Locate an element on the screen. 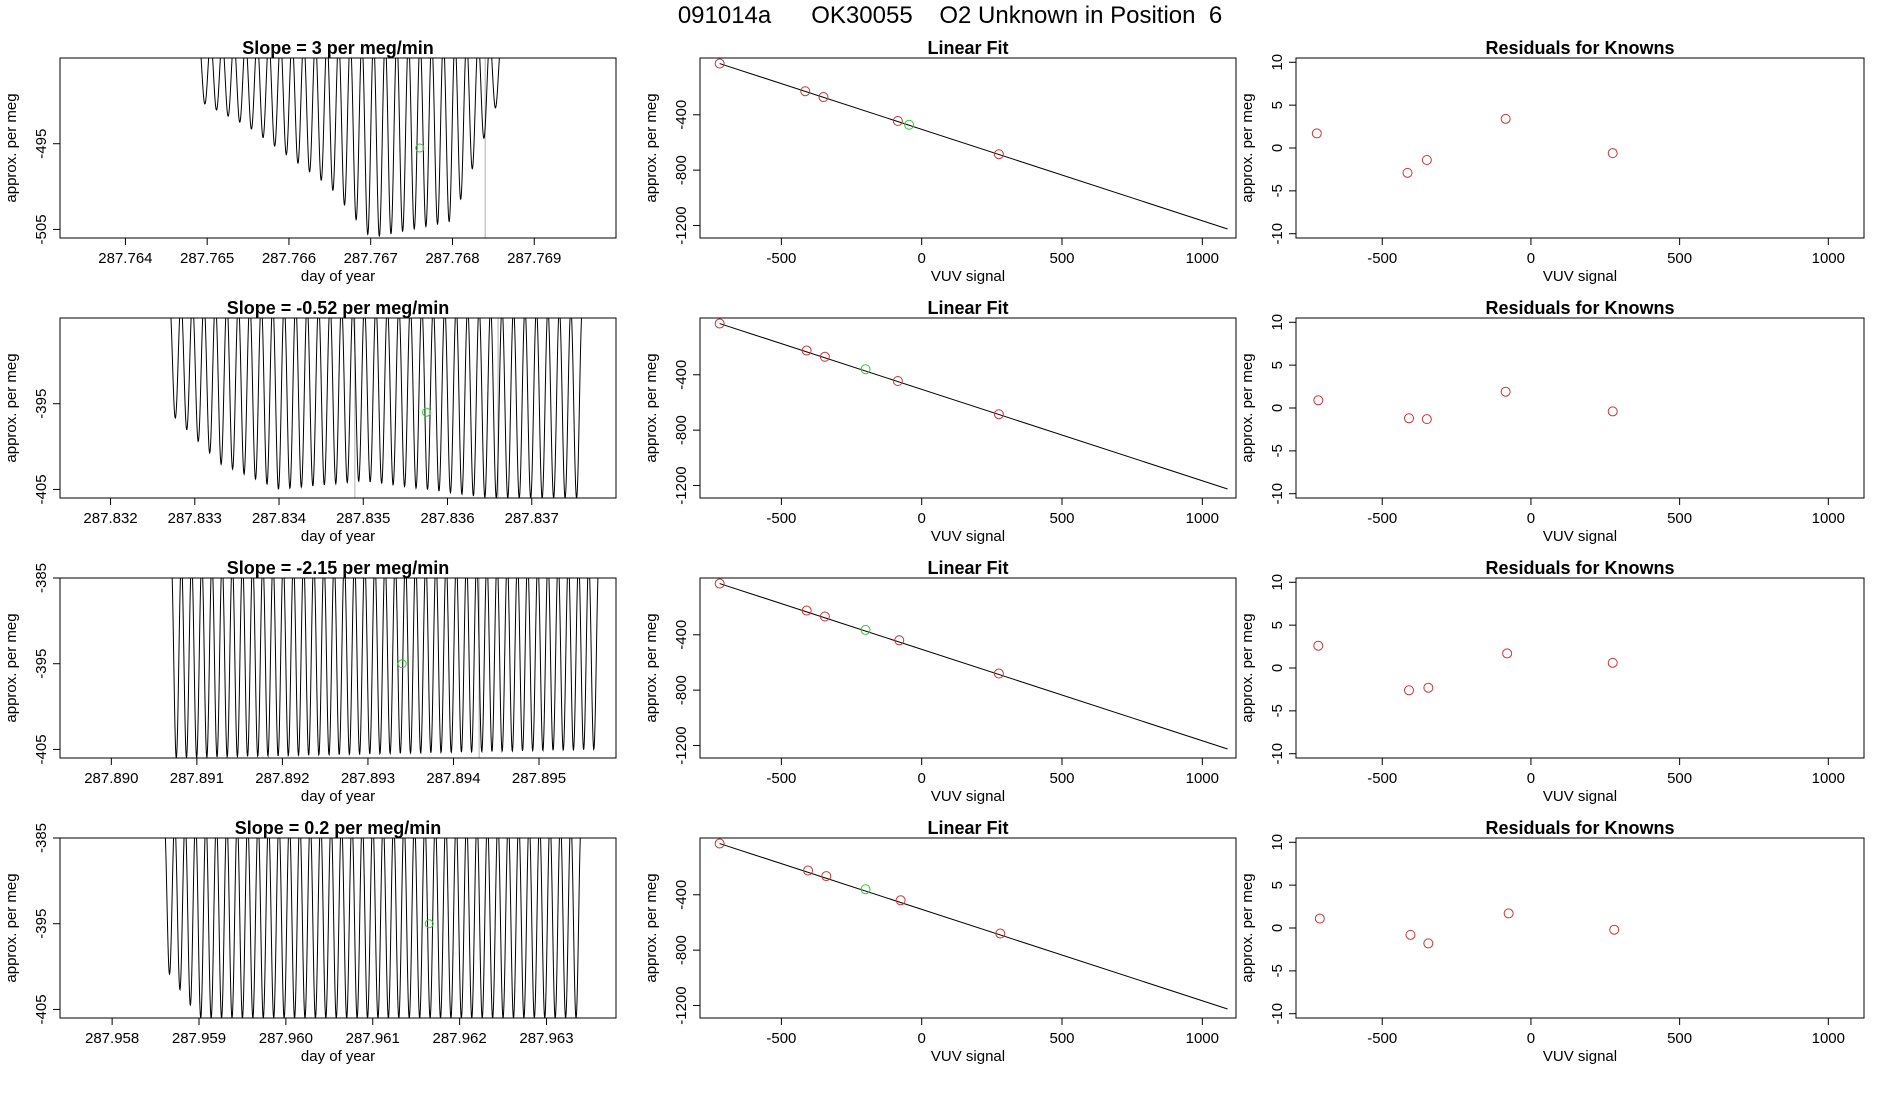  y-tick-label: 5 is located at coordinates (1277, 625).